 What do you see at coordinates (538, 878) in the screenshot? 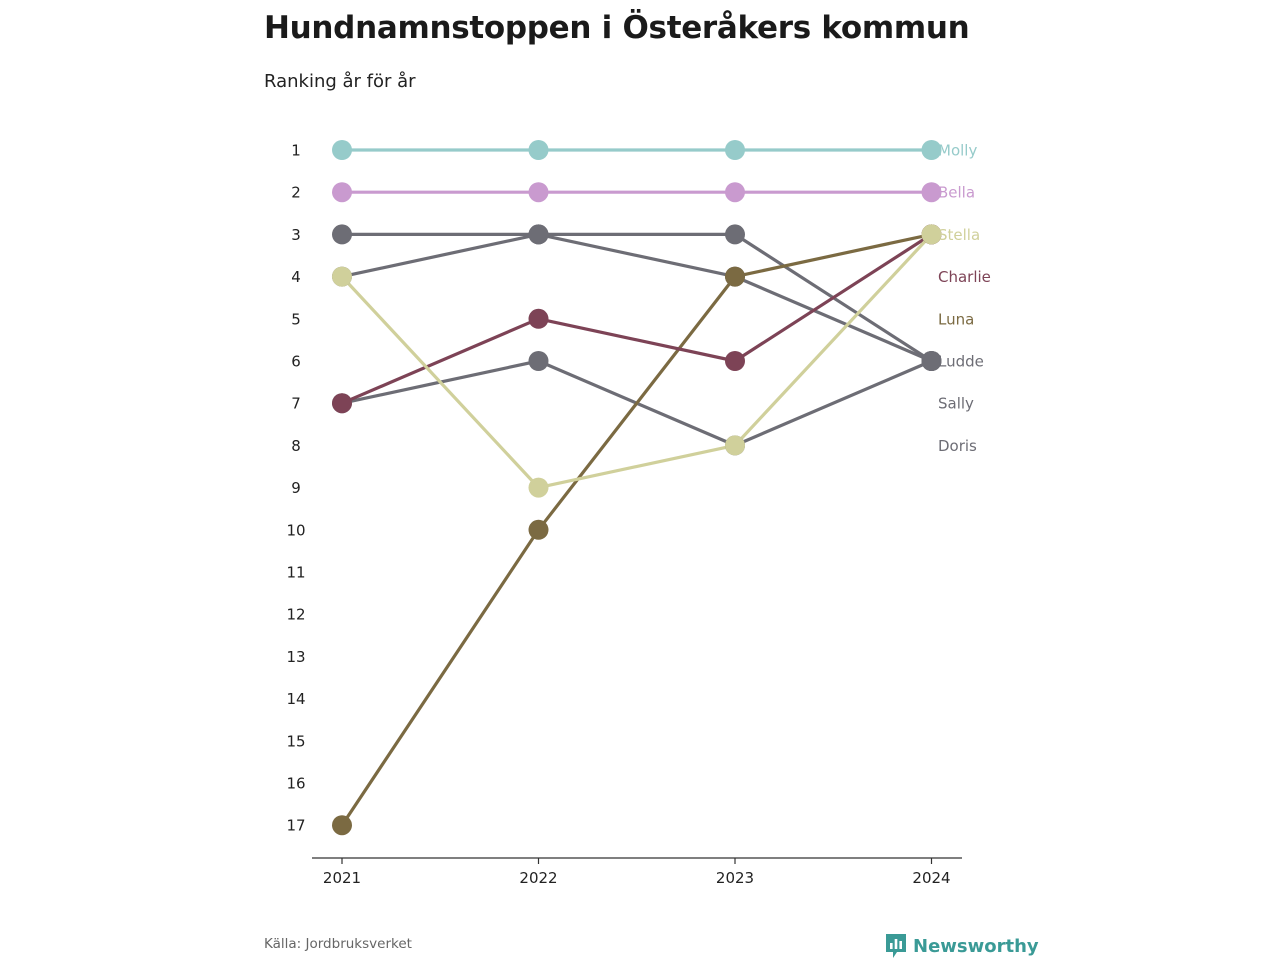
I see `x-tick-label: 2022` at bounding box center [538, 878].